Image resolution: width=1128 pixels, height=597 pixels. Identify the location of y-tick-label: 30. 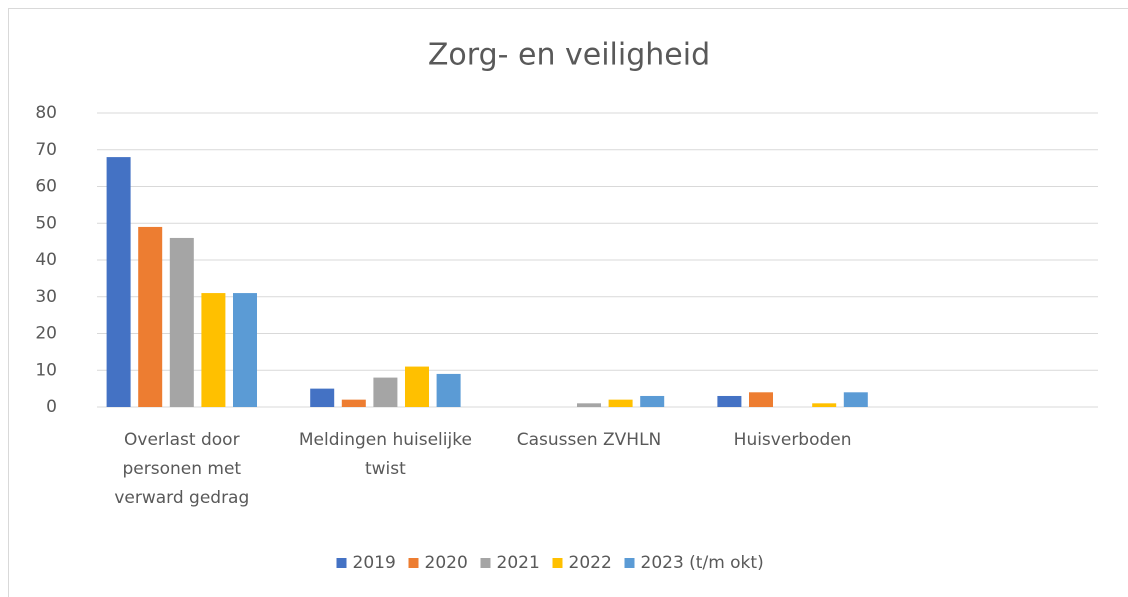
(46, 297).